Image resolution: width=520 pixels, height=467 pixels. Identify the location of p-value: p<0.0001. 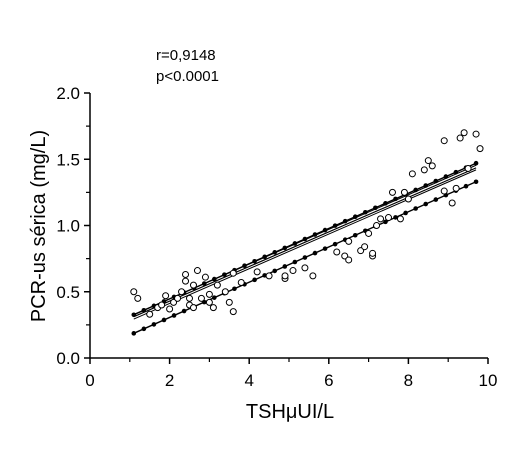
(187, 76).